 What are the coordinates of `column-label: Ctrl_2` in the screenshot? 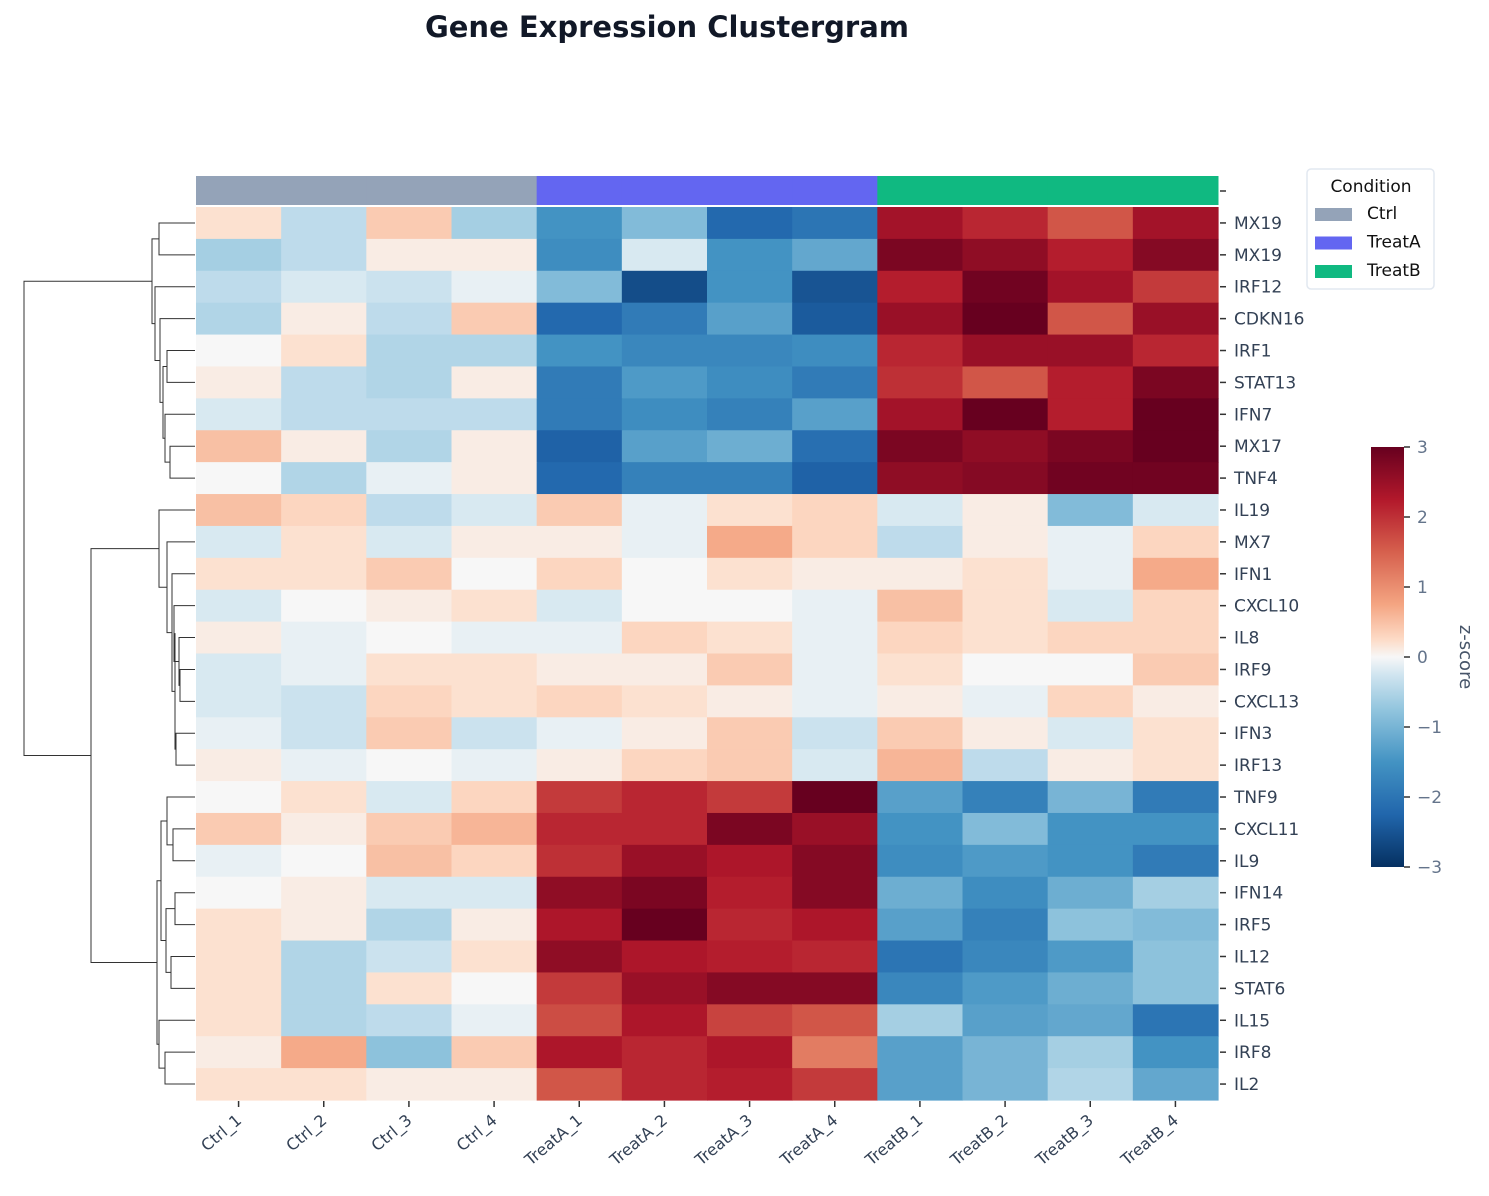 It's located at (306, 1133).